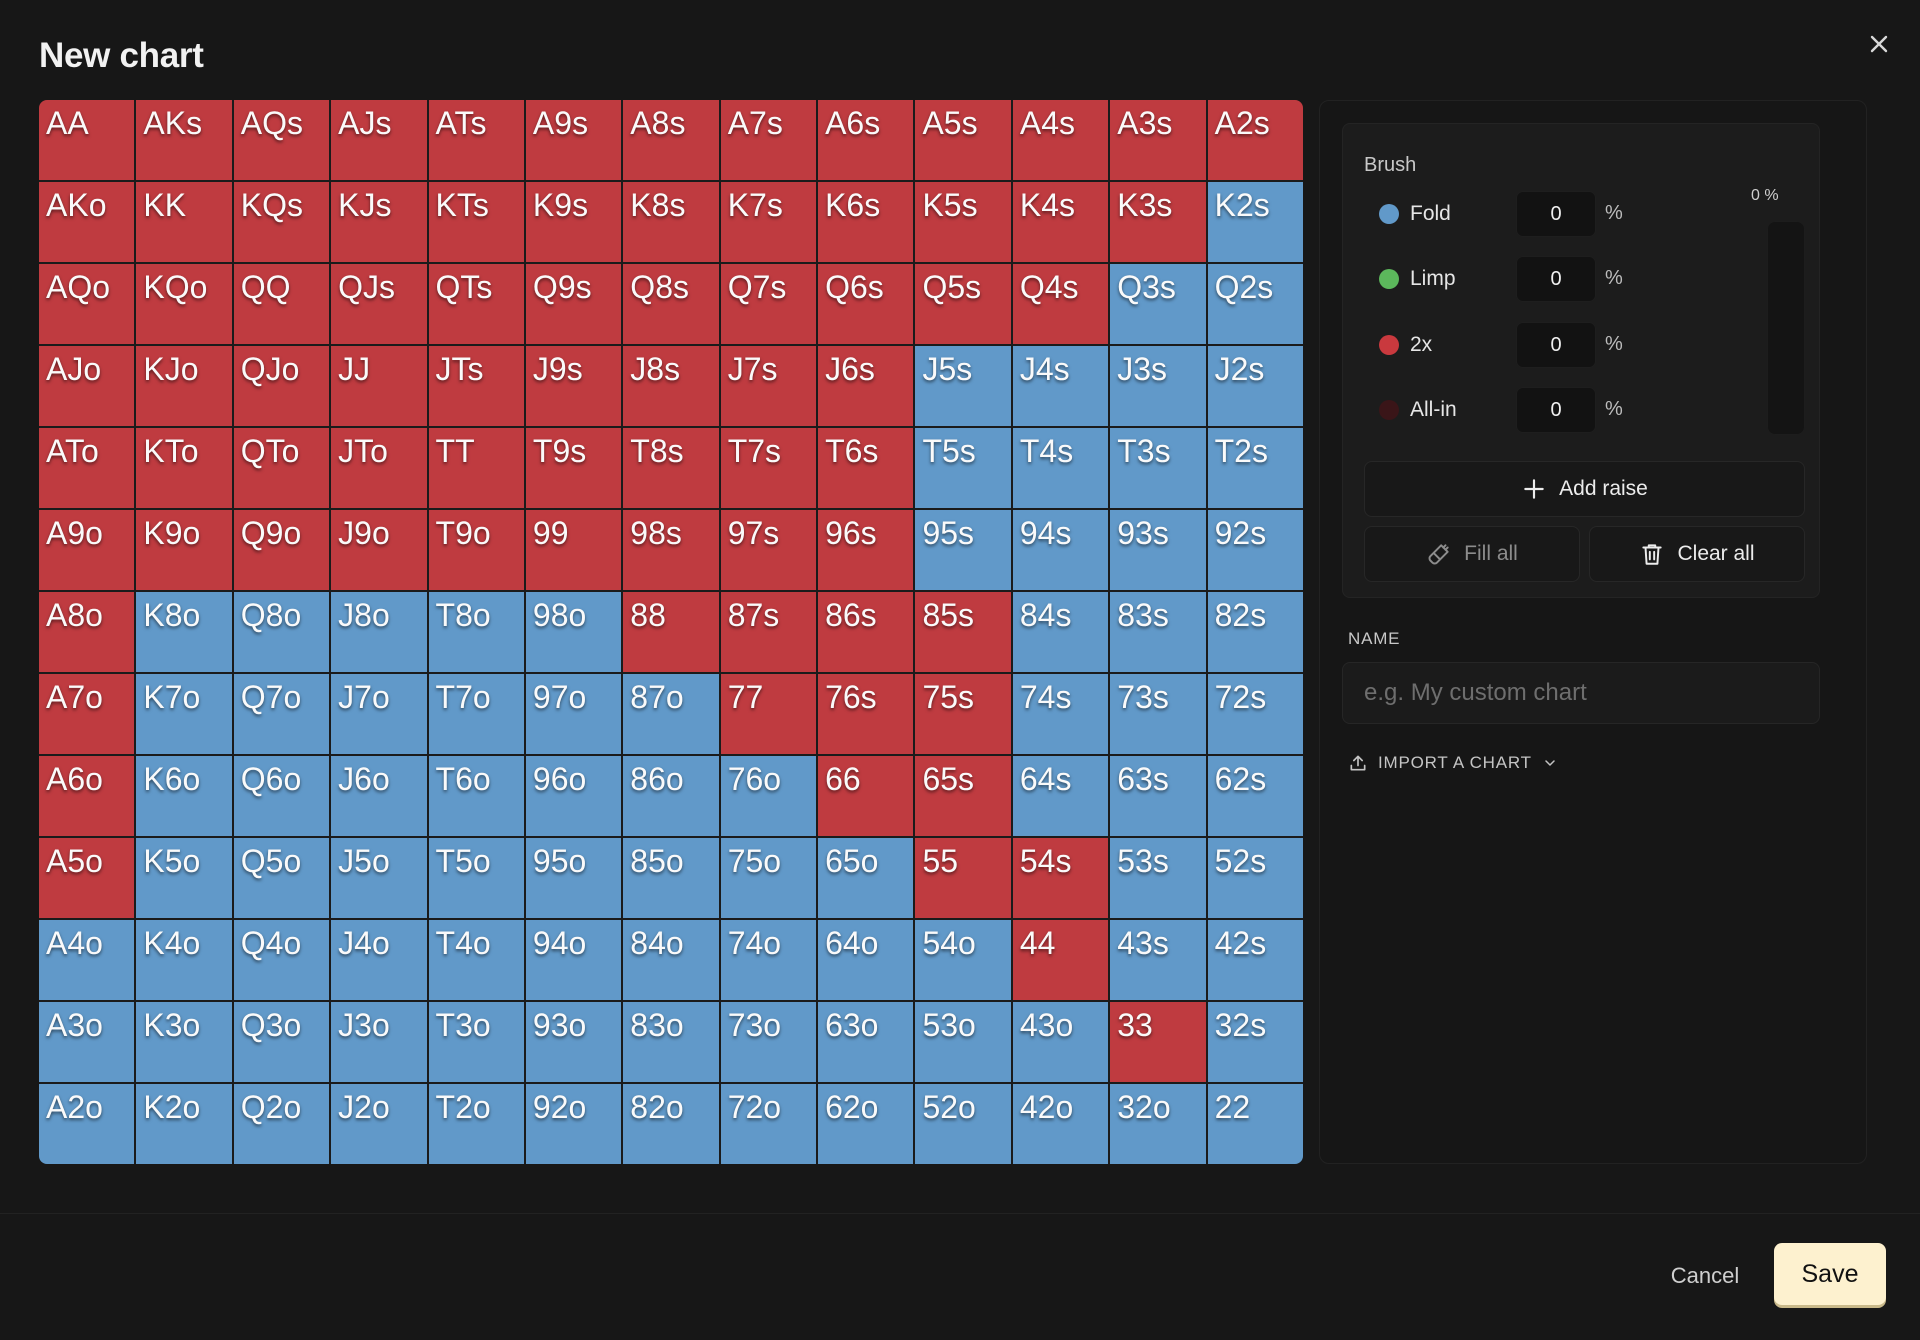 This screenshot has height=1340, width=1920. I want to click on hand-cell: A6o, so click(87, 796).